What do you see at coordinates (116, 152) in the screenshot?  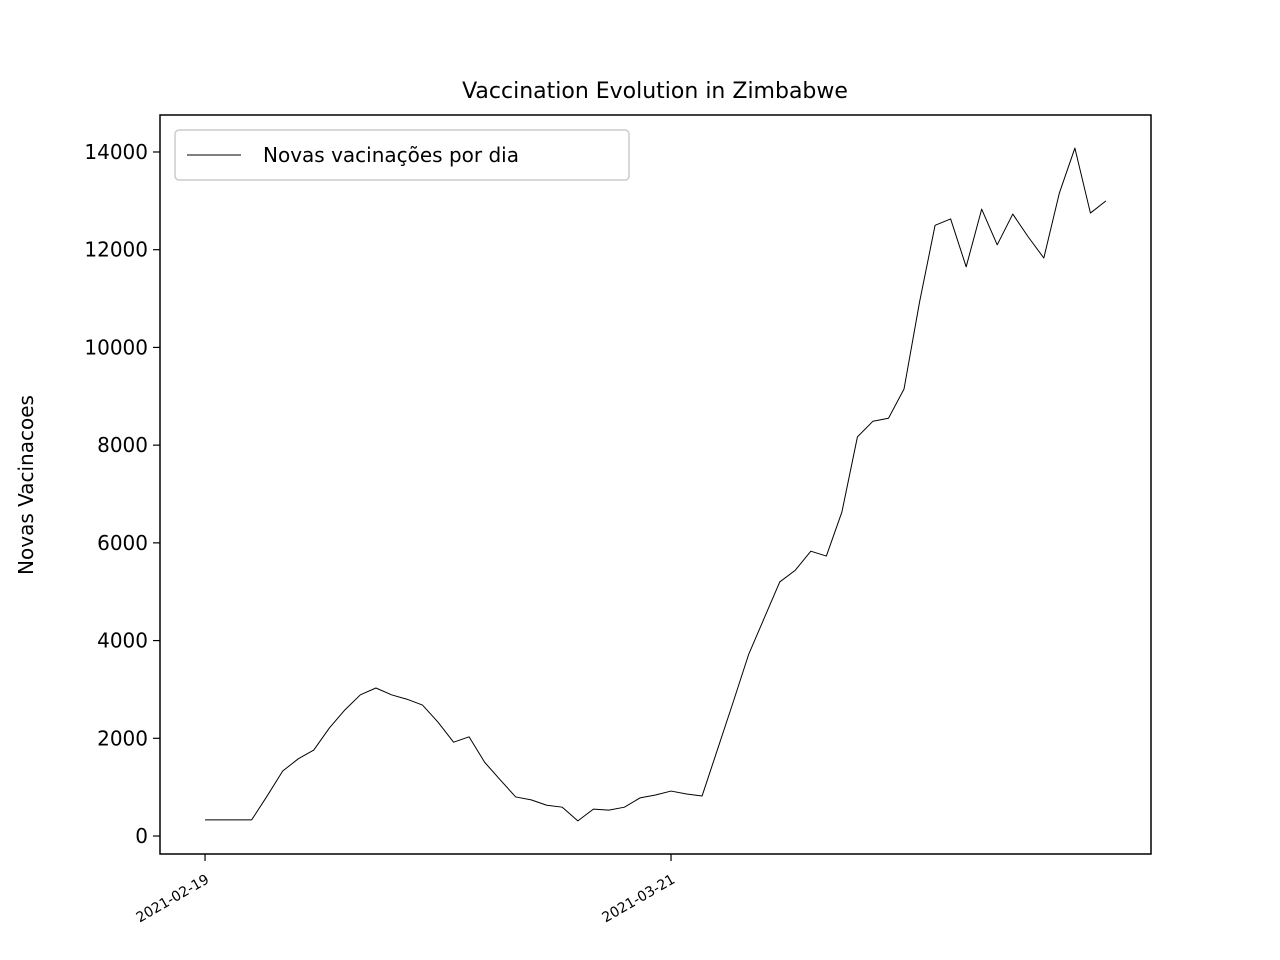 I see `y-tick-label: 14000` at bounding box center [116, 152].